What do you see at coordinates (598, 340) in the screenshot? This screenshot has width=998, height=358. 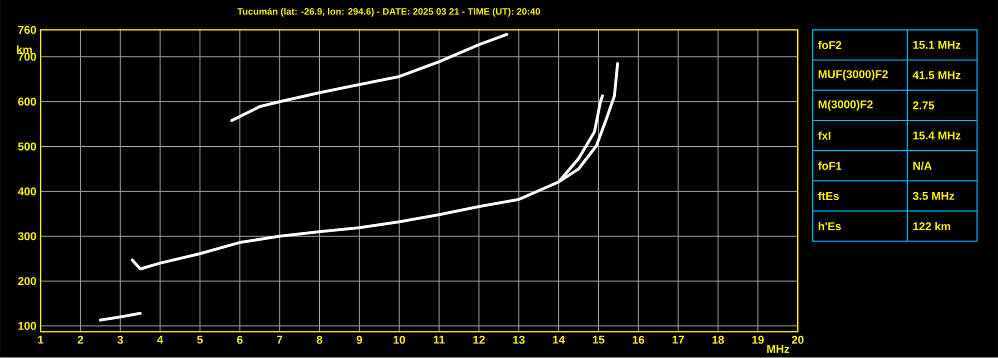 I see `x-tick-label: 15` at bounding box center [598, 340].